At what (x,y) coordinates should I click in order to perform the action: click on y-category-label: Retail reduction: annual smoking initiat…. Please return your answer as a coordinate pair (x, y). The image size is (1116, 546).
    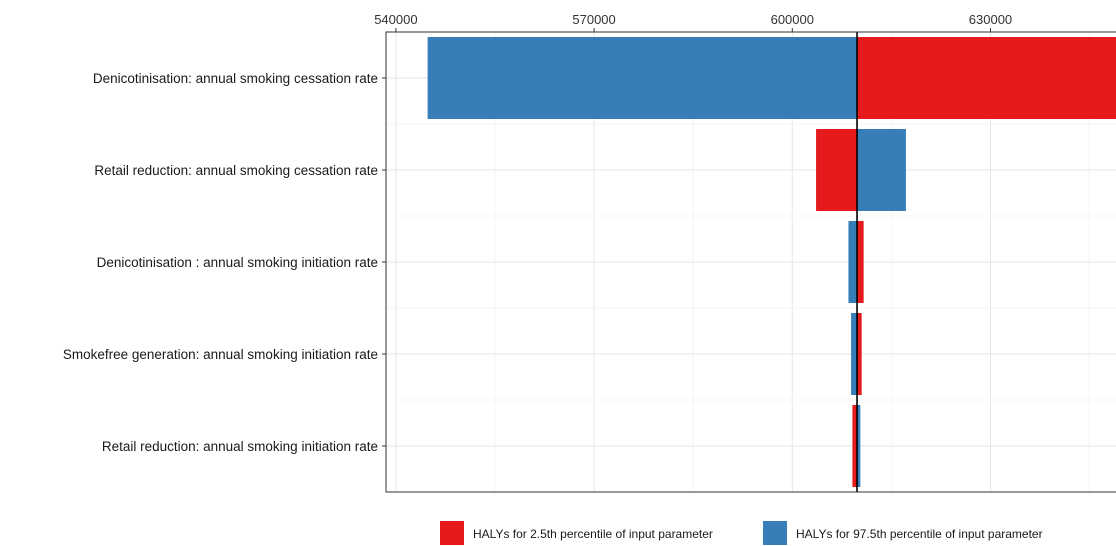
    Looking at the image, I should click on (240, 446).